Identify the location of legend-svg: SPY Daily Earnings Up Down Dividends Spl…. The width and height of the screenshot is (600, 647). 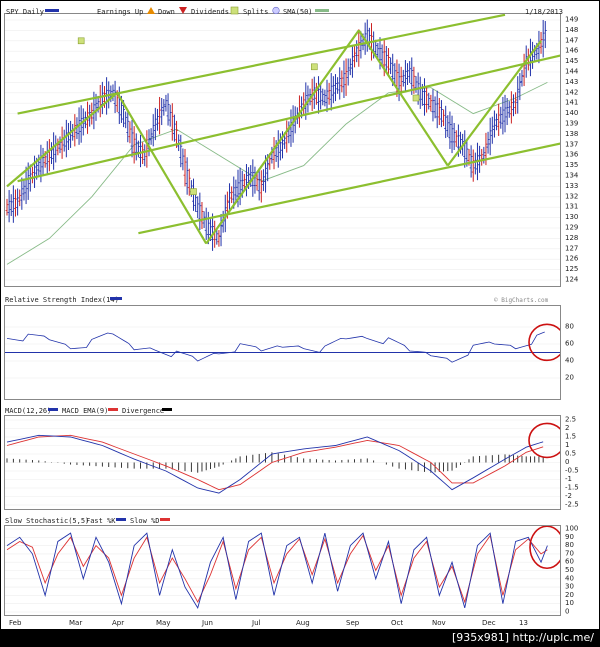
(284, 11).